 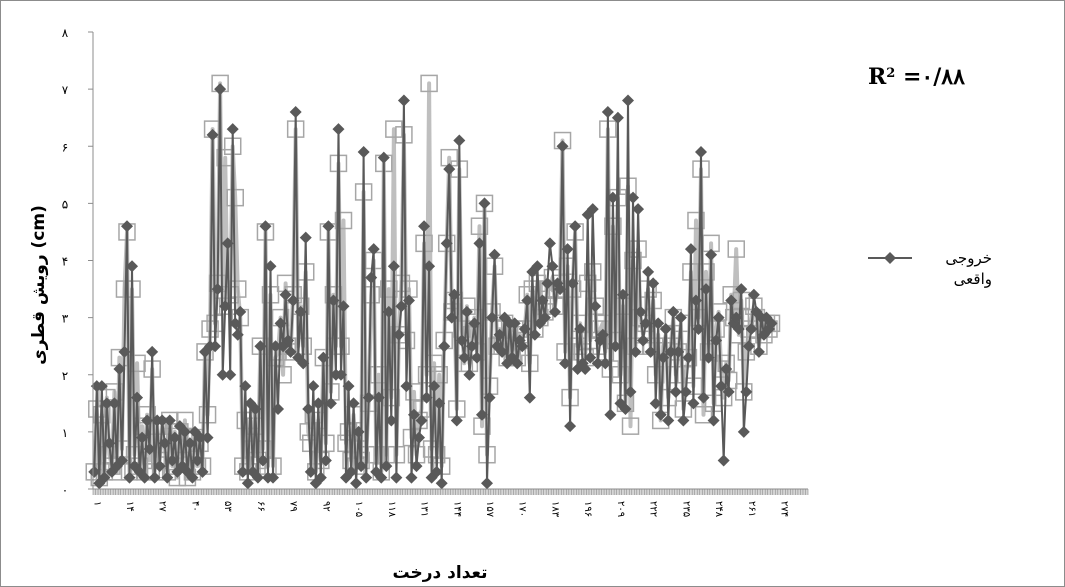 What do you see at coordinates (554, 509) in the screenshot?
I see `x-tick-label: ۱۸۳` at bounding box center [554, 509].